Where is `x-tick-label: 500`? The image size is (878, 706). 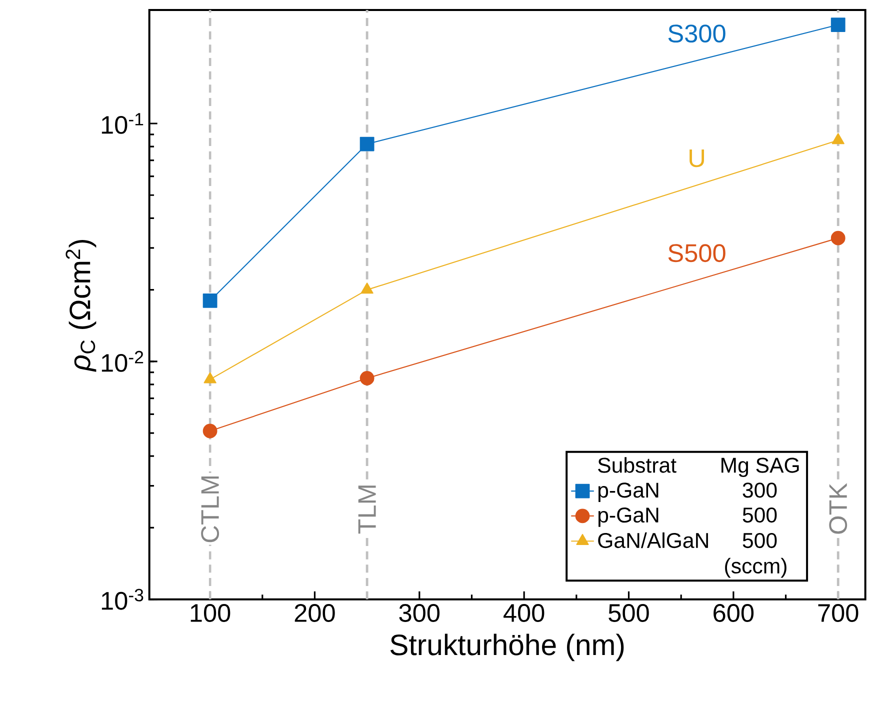 x-tick-label: 500 is located at coordinates (628, 613).